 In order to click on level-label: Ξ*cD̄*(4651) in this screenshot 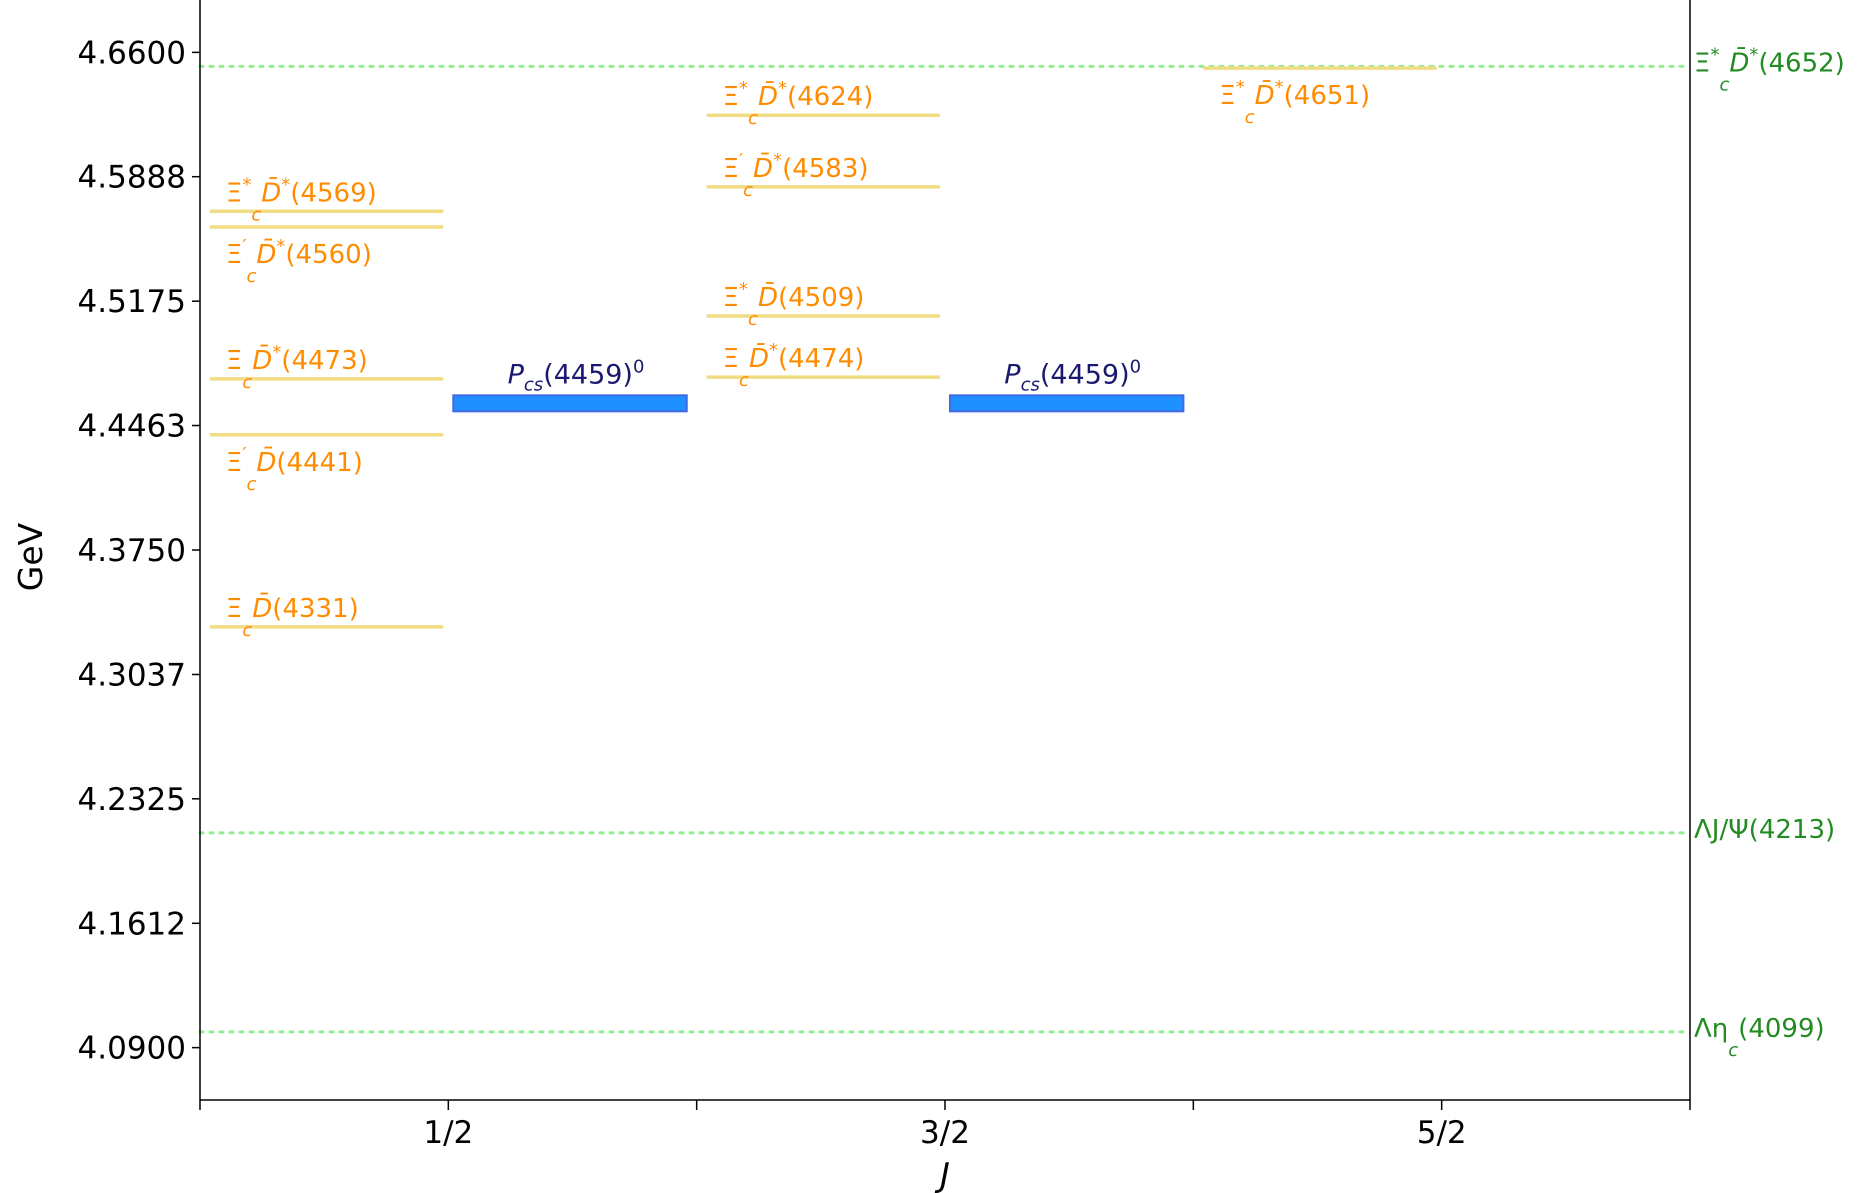, I will do `click(1294, 102)`.